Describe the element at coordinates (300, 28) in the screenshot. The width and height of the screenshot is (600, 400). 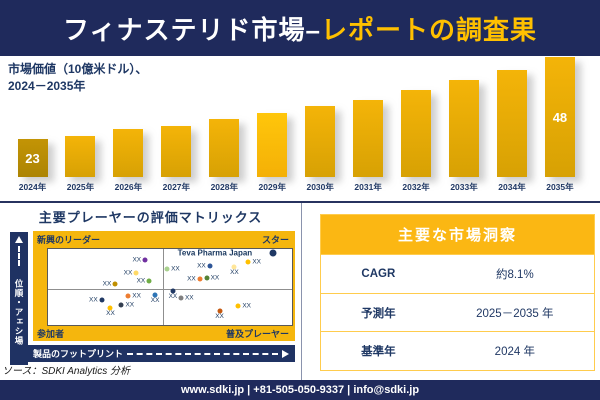
I see `report-header: フィナステリド市場– レポートの調査果` at that location.